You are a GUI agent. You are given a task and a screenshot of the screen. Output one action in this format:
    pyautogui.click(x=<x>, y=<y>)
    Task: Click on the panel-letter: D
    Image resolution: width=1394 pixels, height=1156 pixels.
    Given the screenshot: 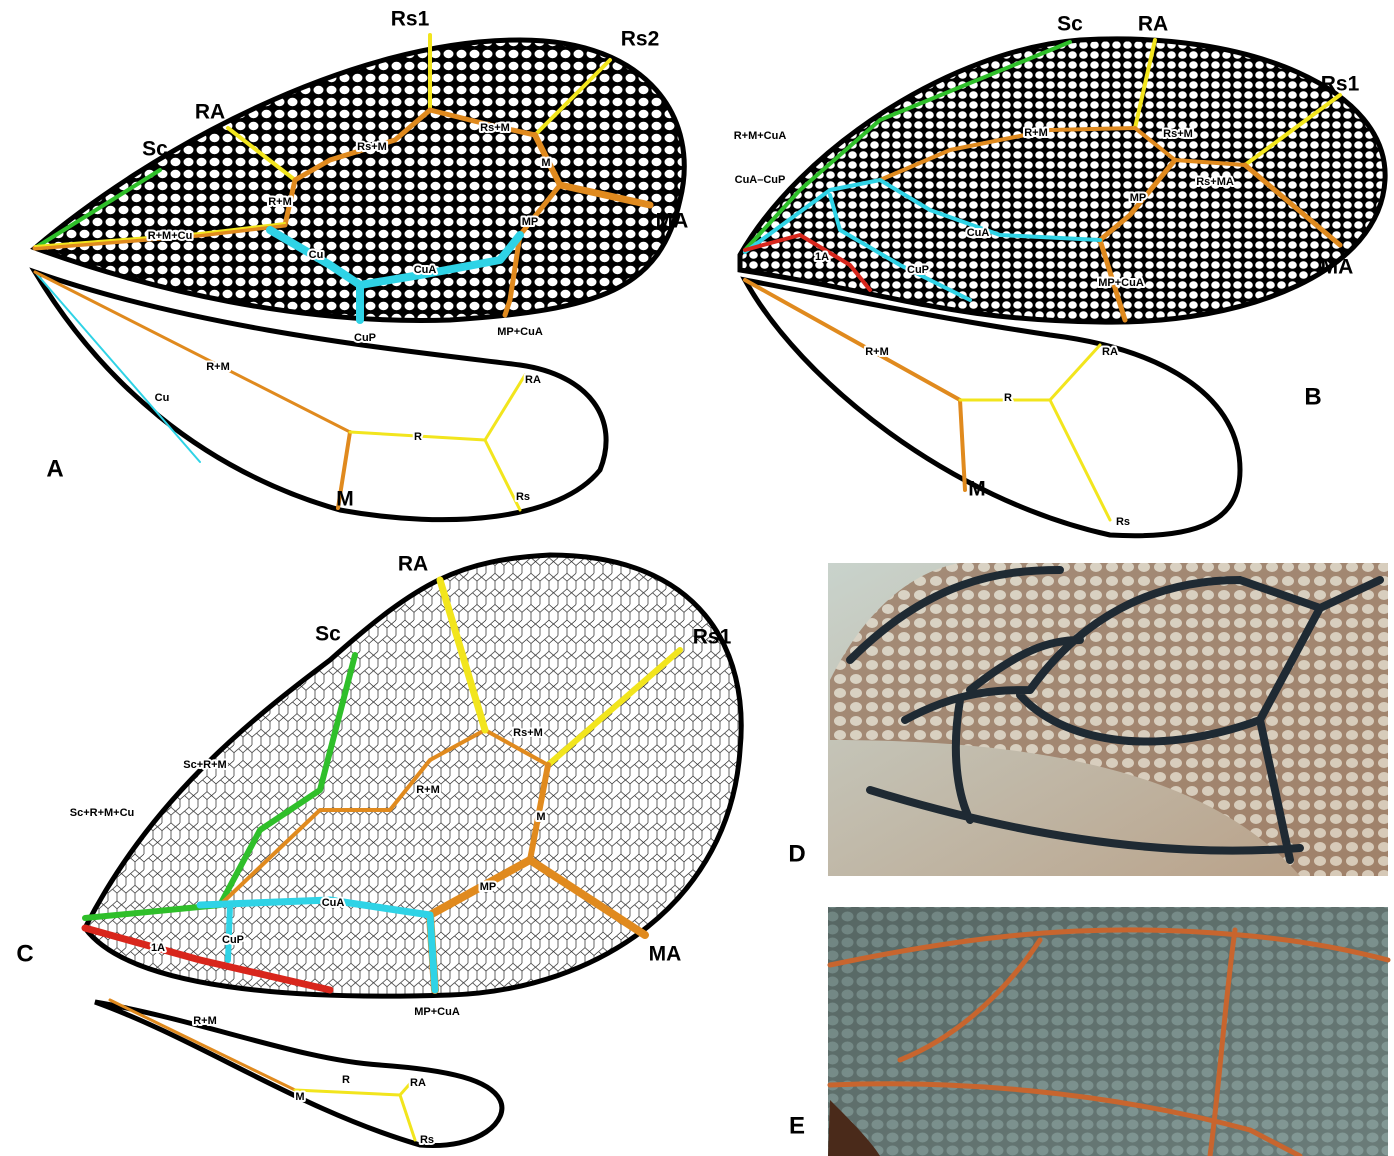 What is the action you would take?
    pyautogui.click(x=796, y=853)
    